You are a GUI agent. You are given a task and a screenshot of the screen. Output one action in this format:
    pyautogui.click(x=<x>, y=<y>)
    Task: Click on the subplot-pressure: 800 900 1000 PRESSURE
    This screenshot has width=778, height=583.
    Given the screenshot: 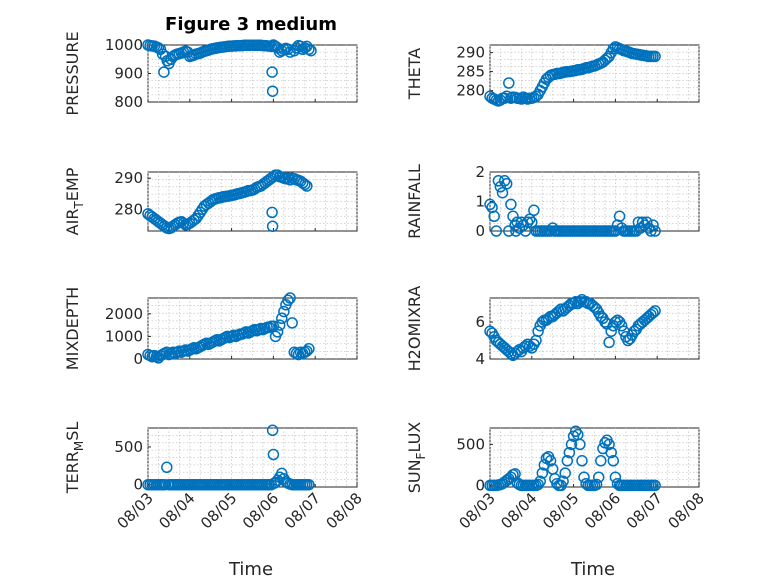 What is the action you would take?
    pyautogui.click(x=210, y=73)
    